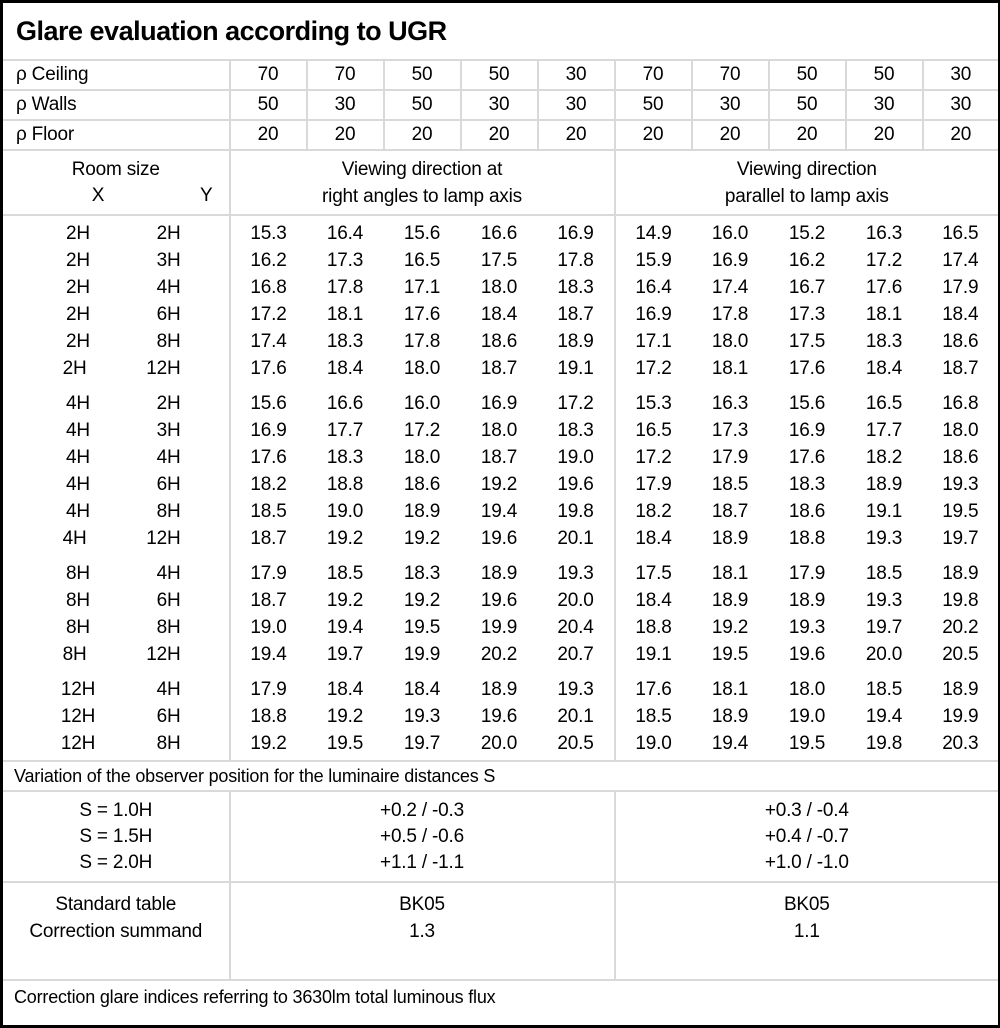 The width and height of the screenshot is (1000, 1028). What do you see at coordinates (268, 716) in the screenshot?
I see `ugr-value: 18.8` at bounding box center [268, 716].